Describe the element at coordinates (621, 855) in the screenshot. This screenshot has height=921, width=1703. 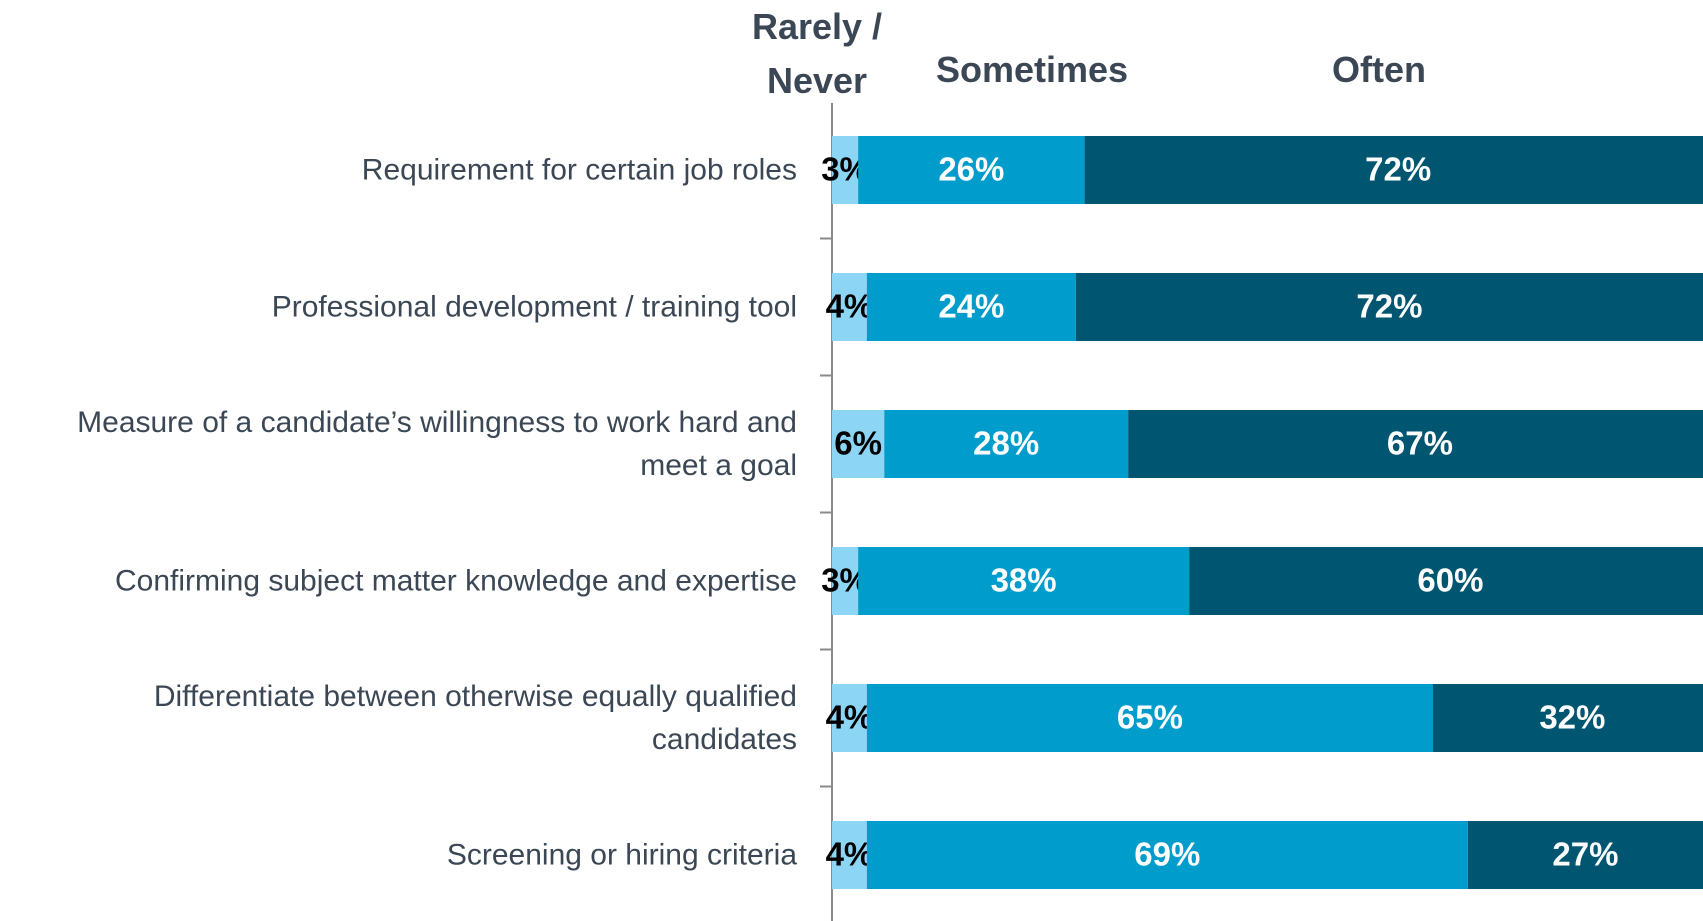
I see `category-label: Screening or hiring criteria` at that location.